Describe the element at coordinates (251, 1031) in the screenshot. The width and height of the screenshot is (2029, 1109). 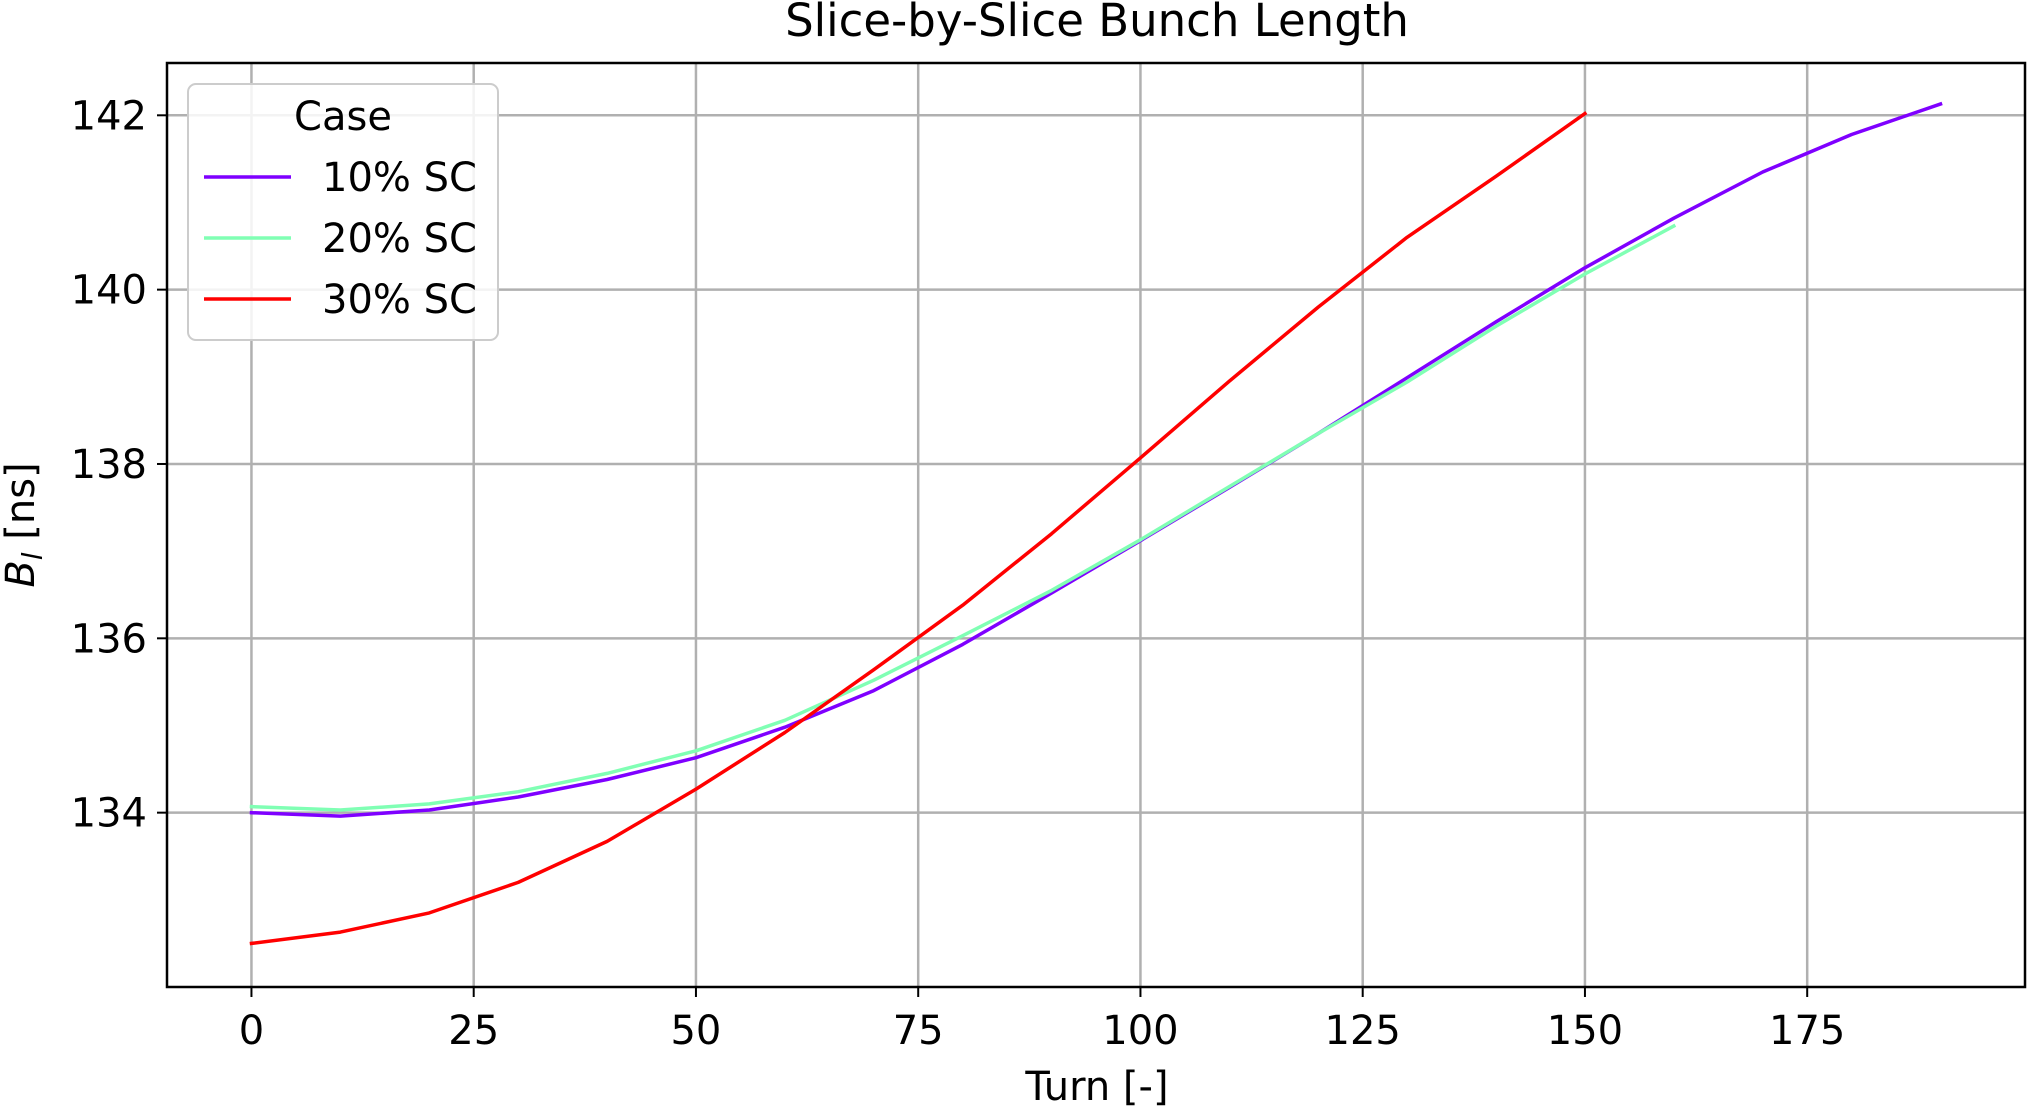
I see `x-tick-label: 0` at that location.